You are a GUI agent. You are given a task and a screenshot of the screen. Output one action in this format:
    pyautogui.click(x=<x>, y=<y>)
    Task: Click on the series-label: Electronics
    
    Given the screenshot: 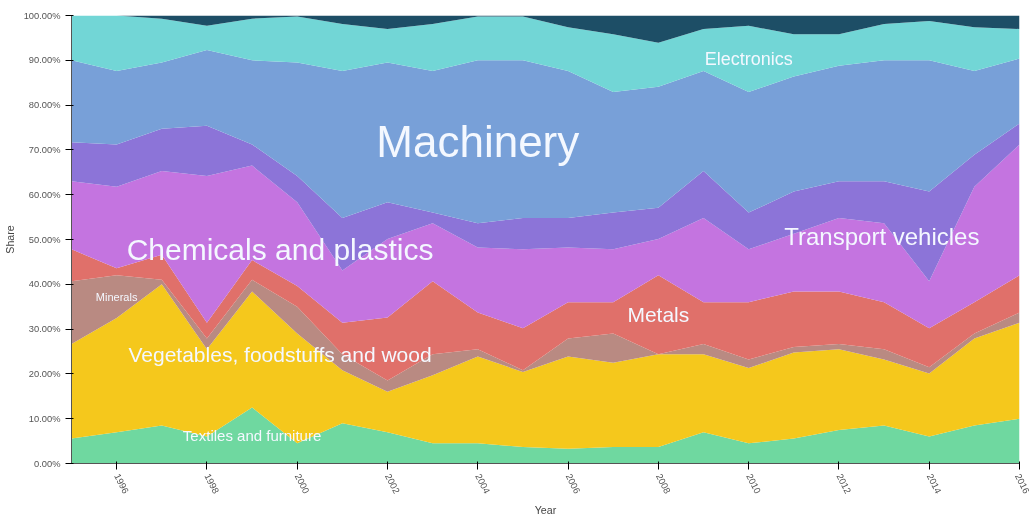 What is the action you would take?
    pyautogui.click(x=748, y=58)
    